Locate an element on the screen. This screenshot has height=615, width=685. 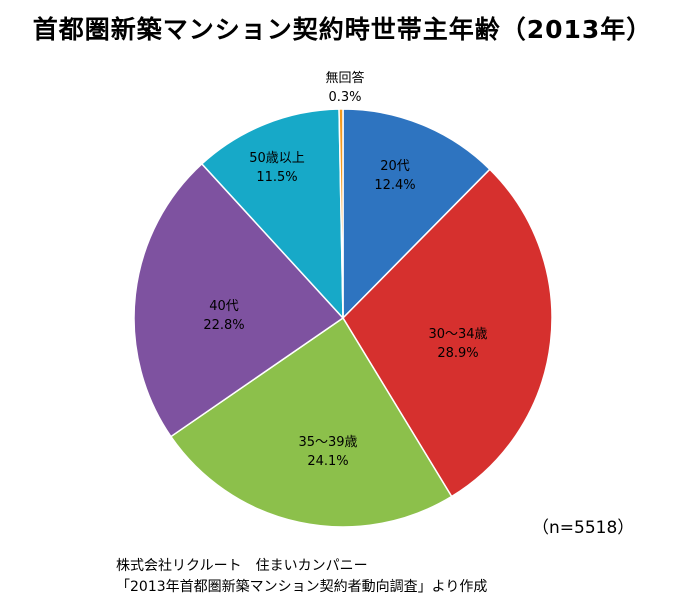
slice-value-label: 11.5% is located at coordinates (276, 177).